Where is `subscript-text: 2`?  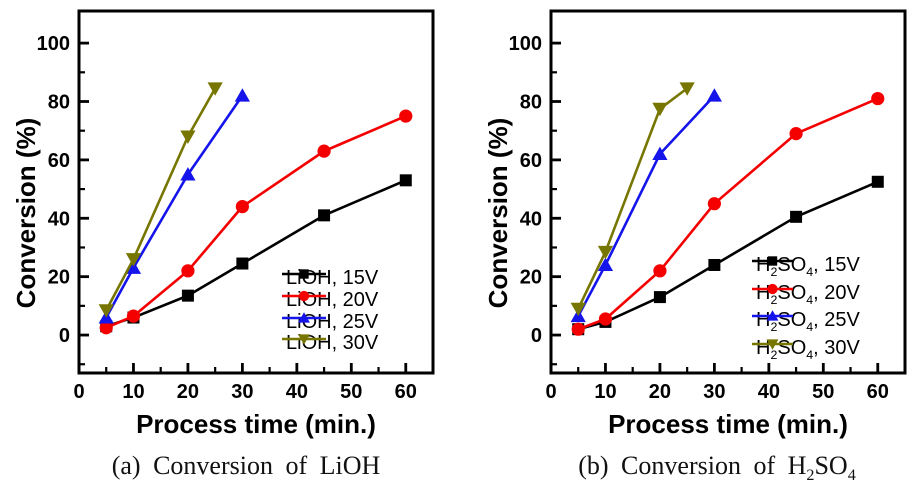
subscript-text: 2 is located at coordinates (810, 476).